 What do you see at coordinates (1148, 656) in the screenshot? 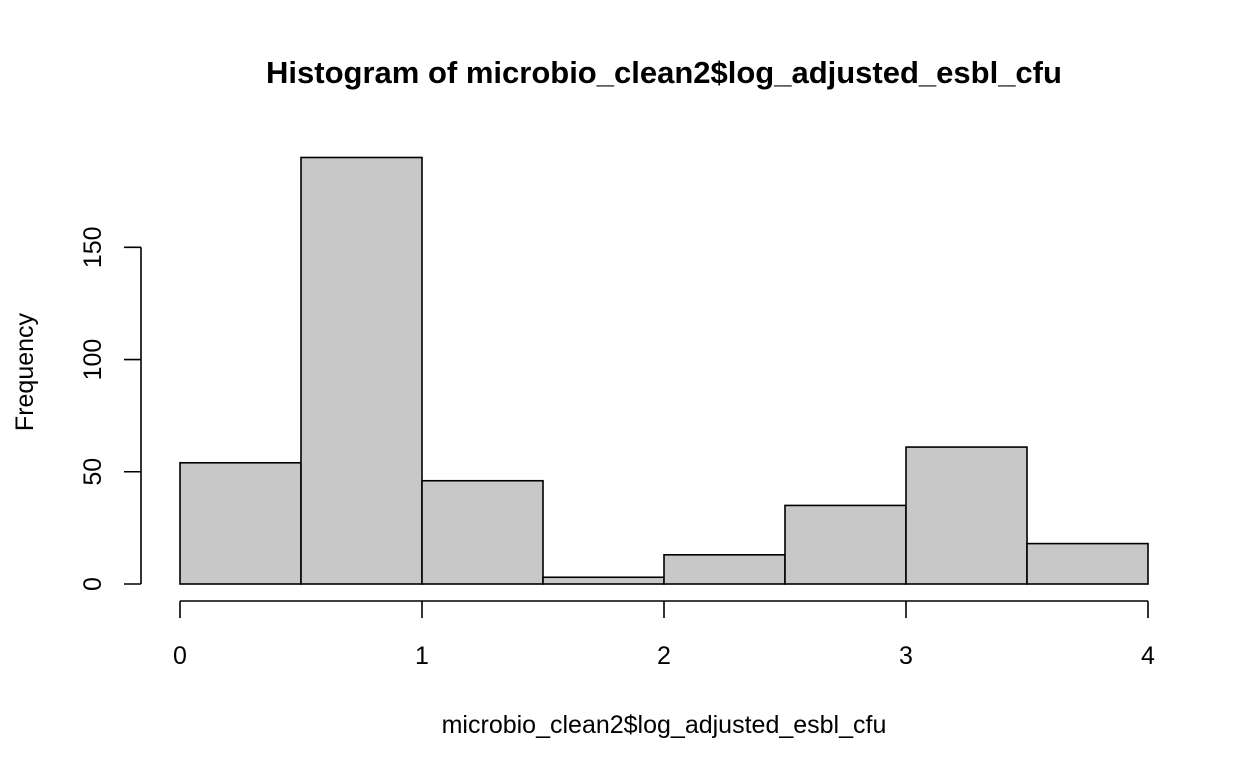
I see `x-tick-label: 4` at bounding box center [1148, 656].